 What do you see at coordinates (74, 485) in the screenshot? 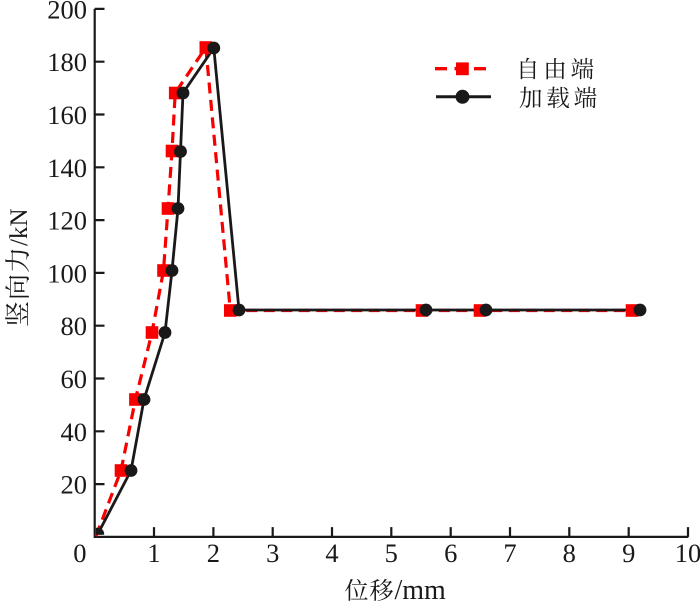
I see `svg-text: 20` at bounding box center [74, 485].